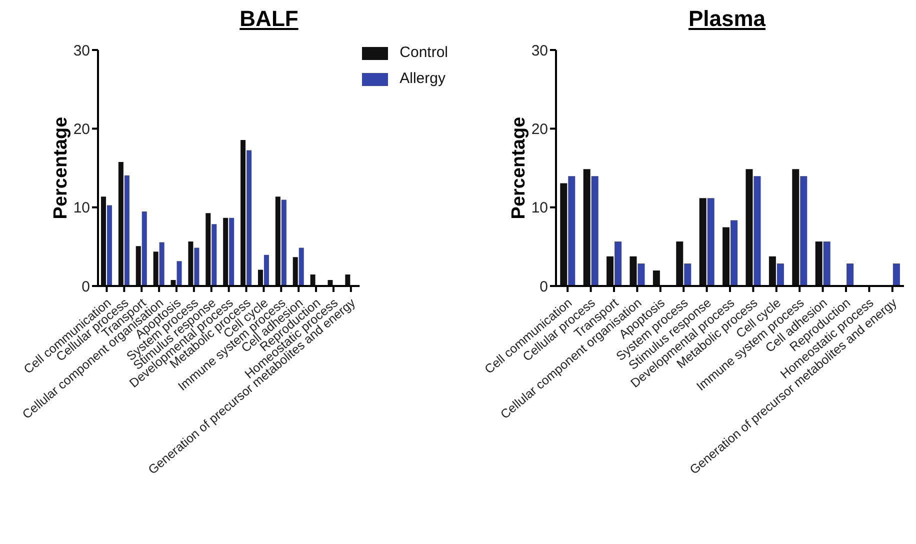  Describe the element at coordinates (727, 19) in the screenshot. I see `chart-title: Plasma` at that location.